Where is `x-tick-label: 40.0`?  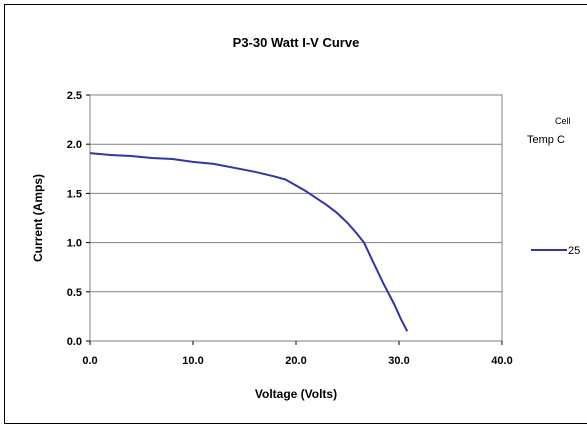
x-tick-label: 40.0 is located at coordinates (501, 361).